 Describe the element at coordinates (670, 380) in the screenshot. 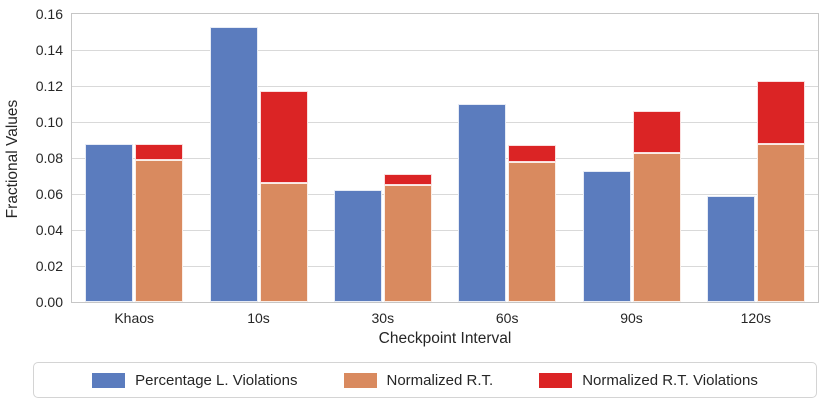

I see `legend-label: Normalized R.T. Violations` at that location.